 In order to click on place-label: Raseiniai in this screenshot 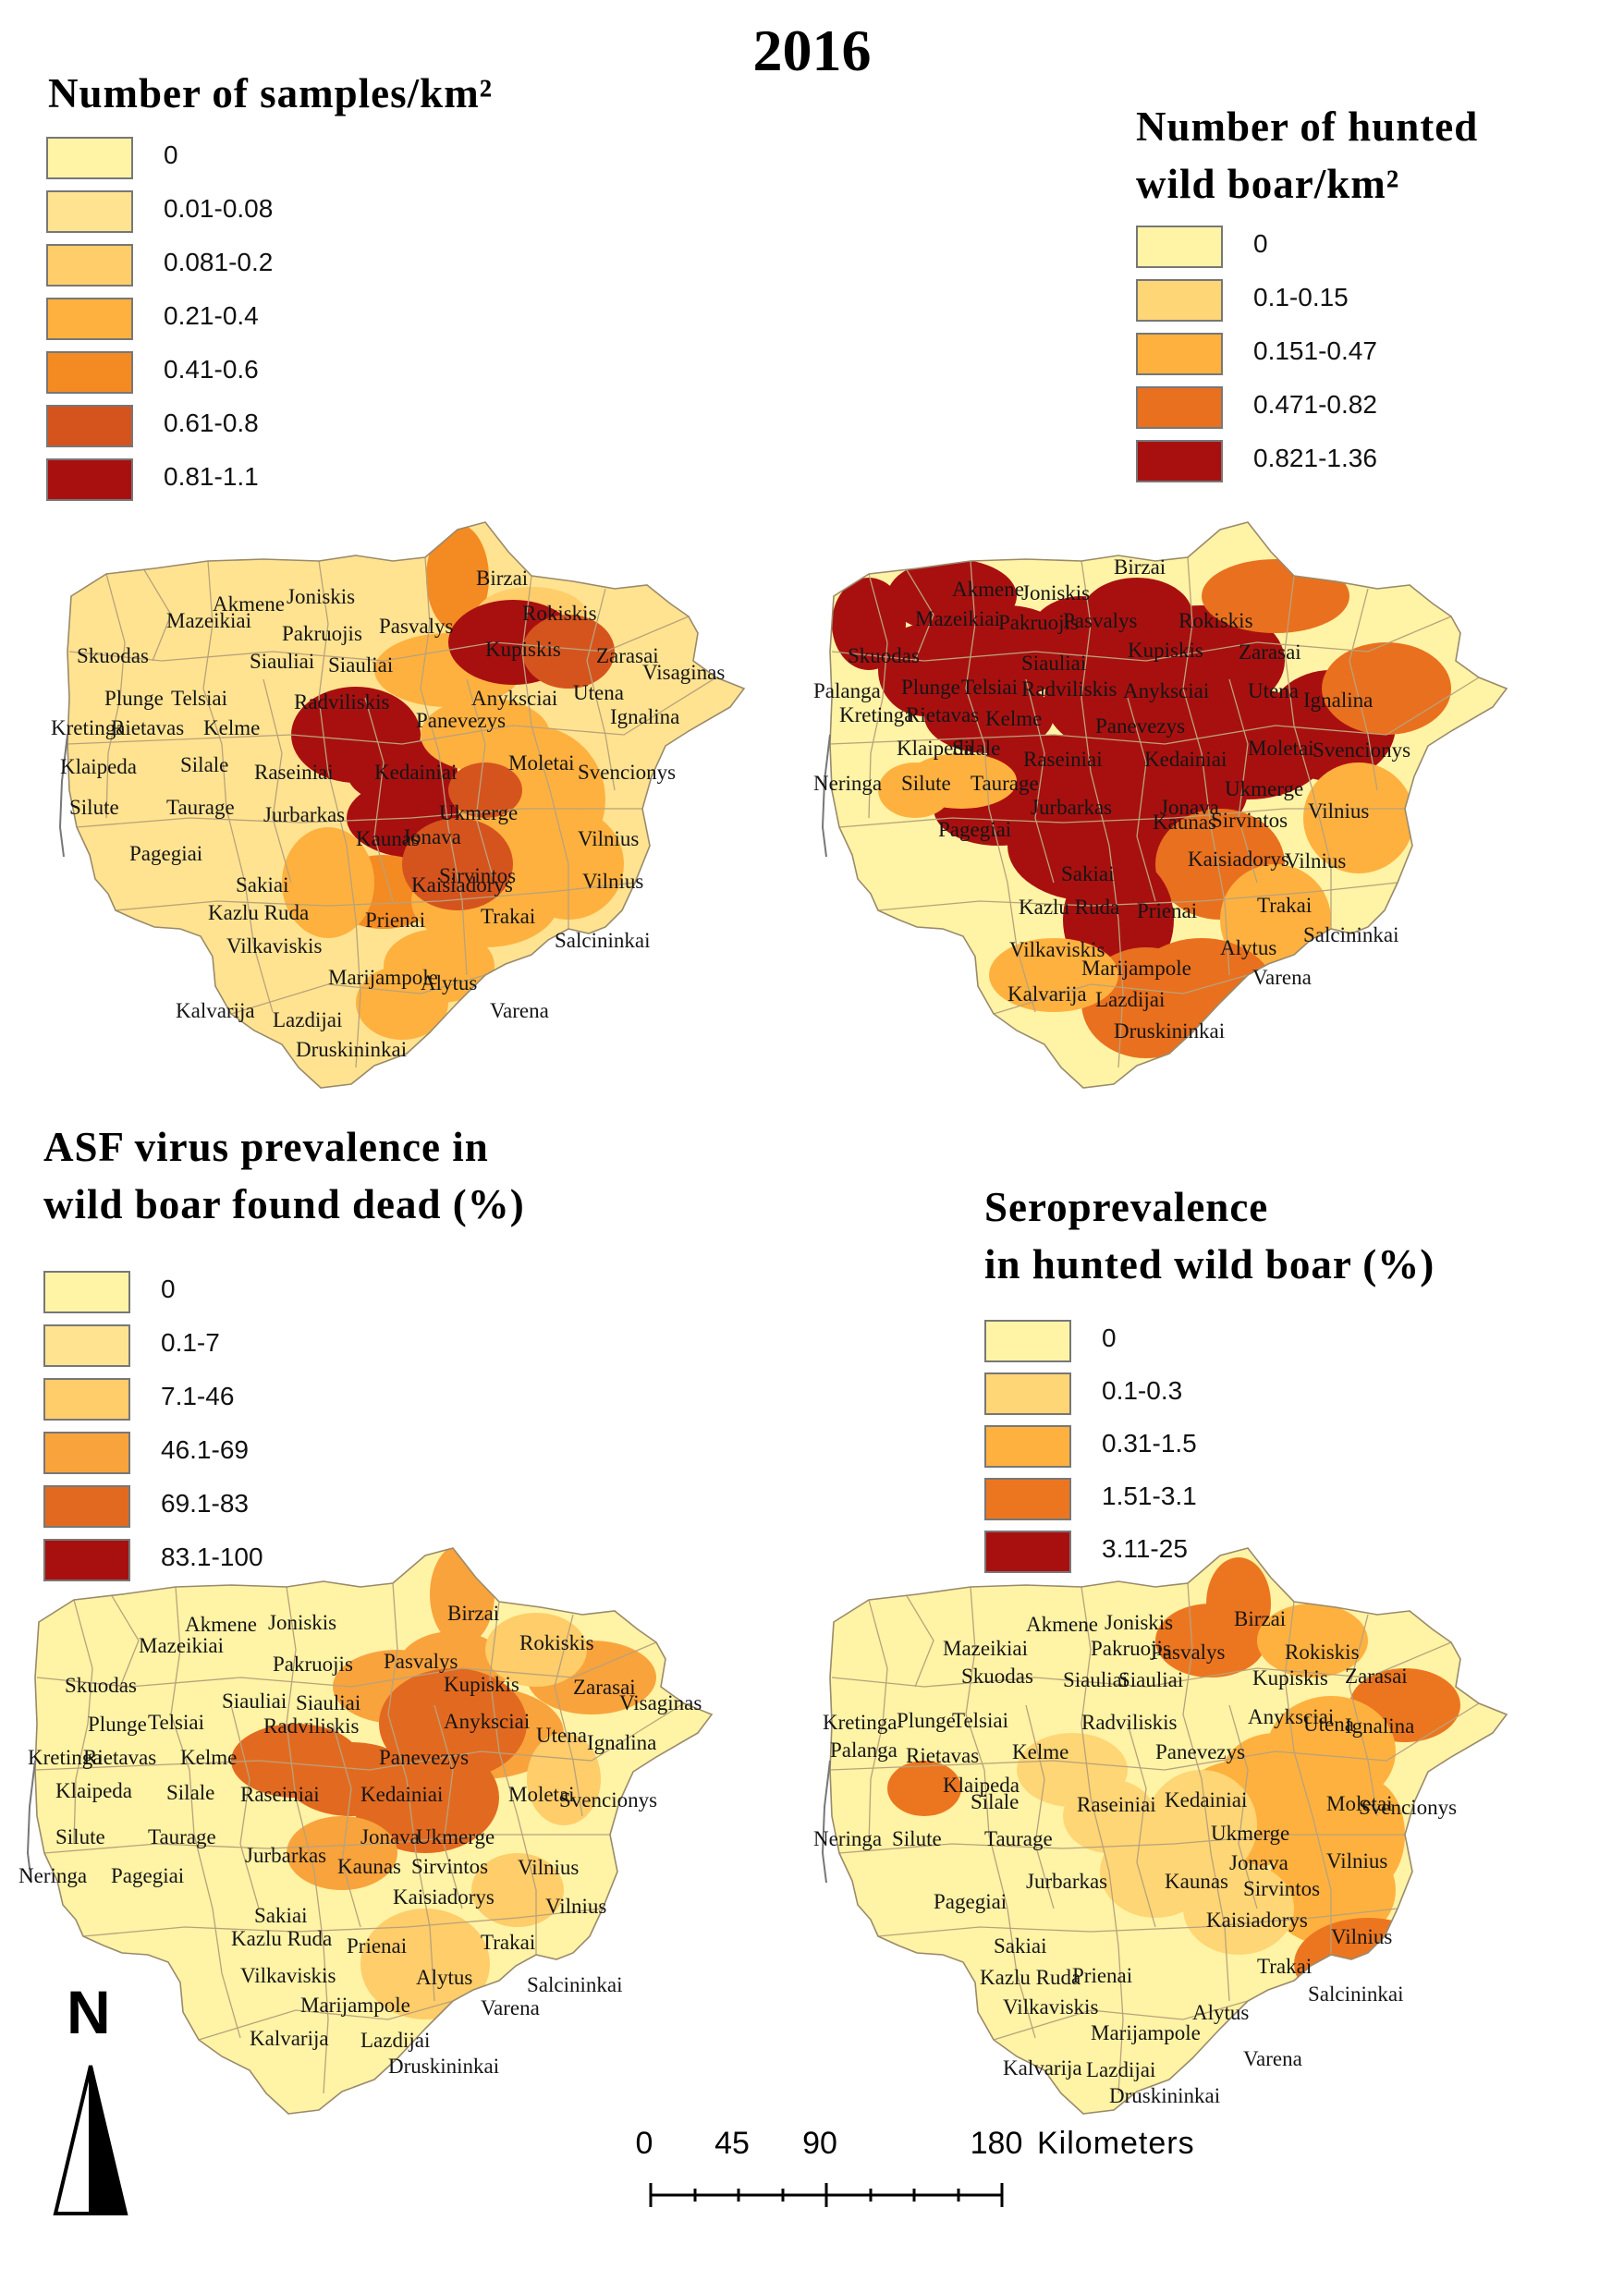, I will do `click(1063, 759)`.